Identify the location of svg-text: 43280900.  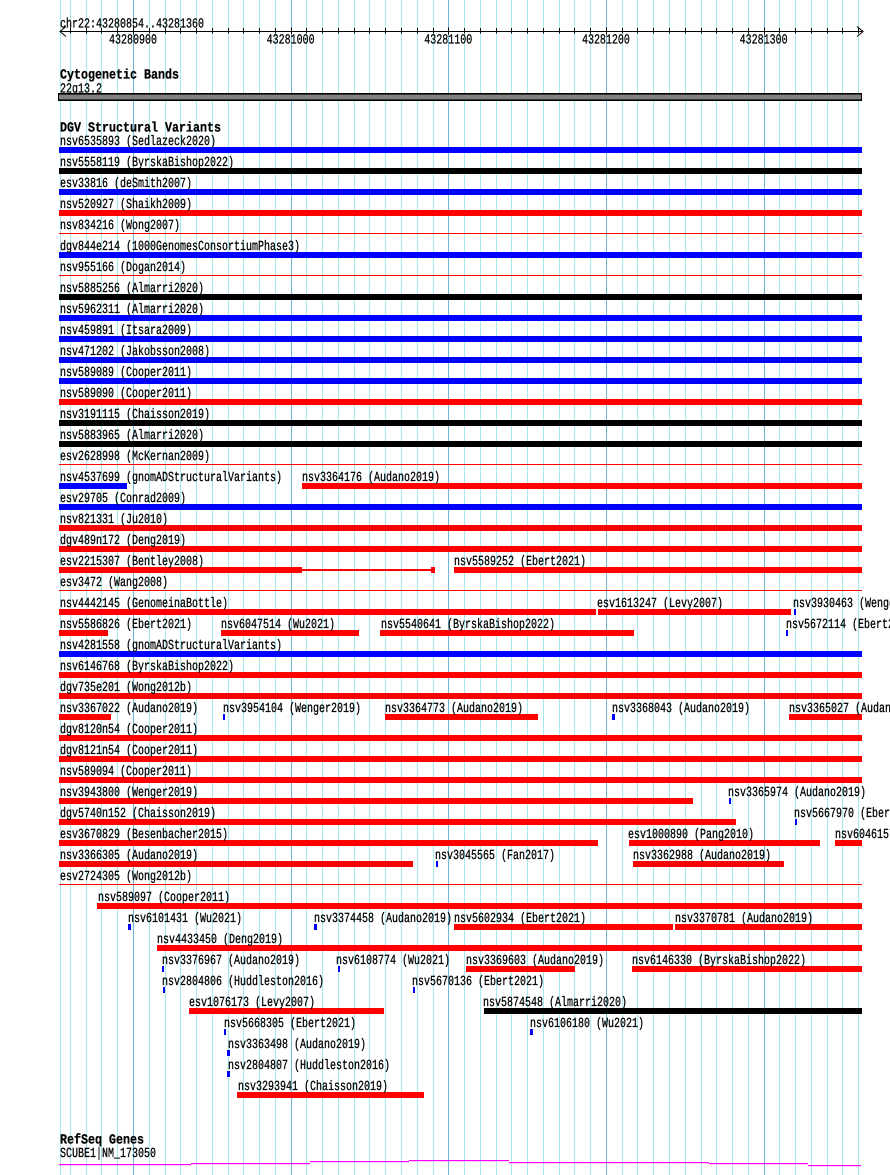
(133, 41).